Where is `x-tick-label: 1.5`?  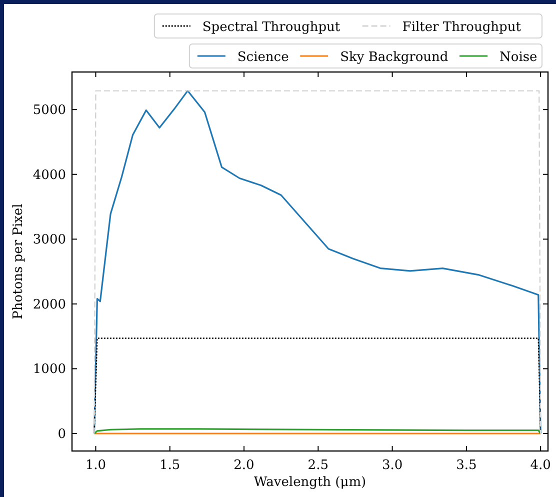
x-tick-label: 1.5 is located at coordinates (170, 465).